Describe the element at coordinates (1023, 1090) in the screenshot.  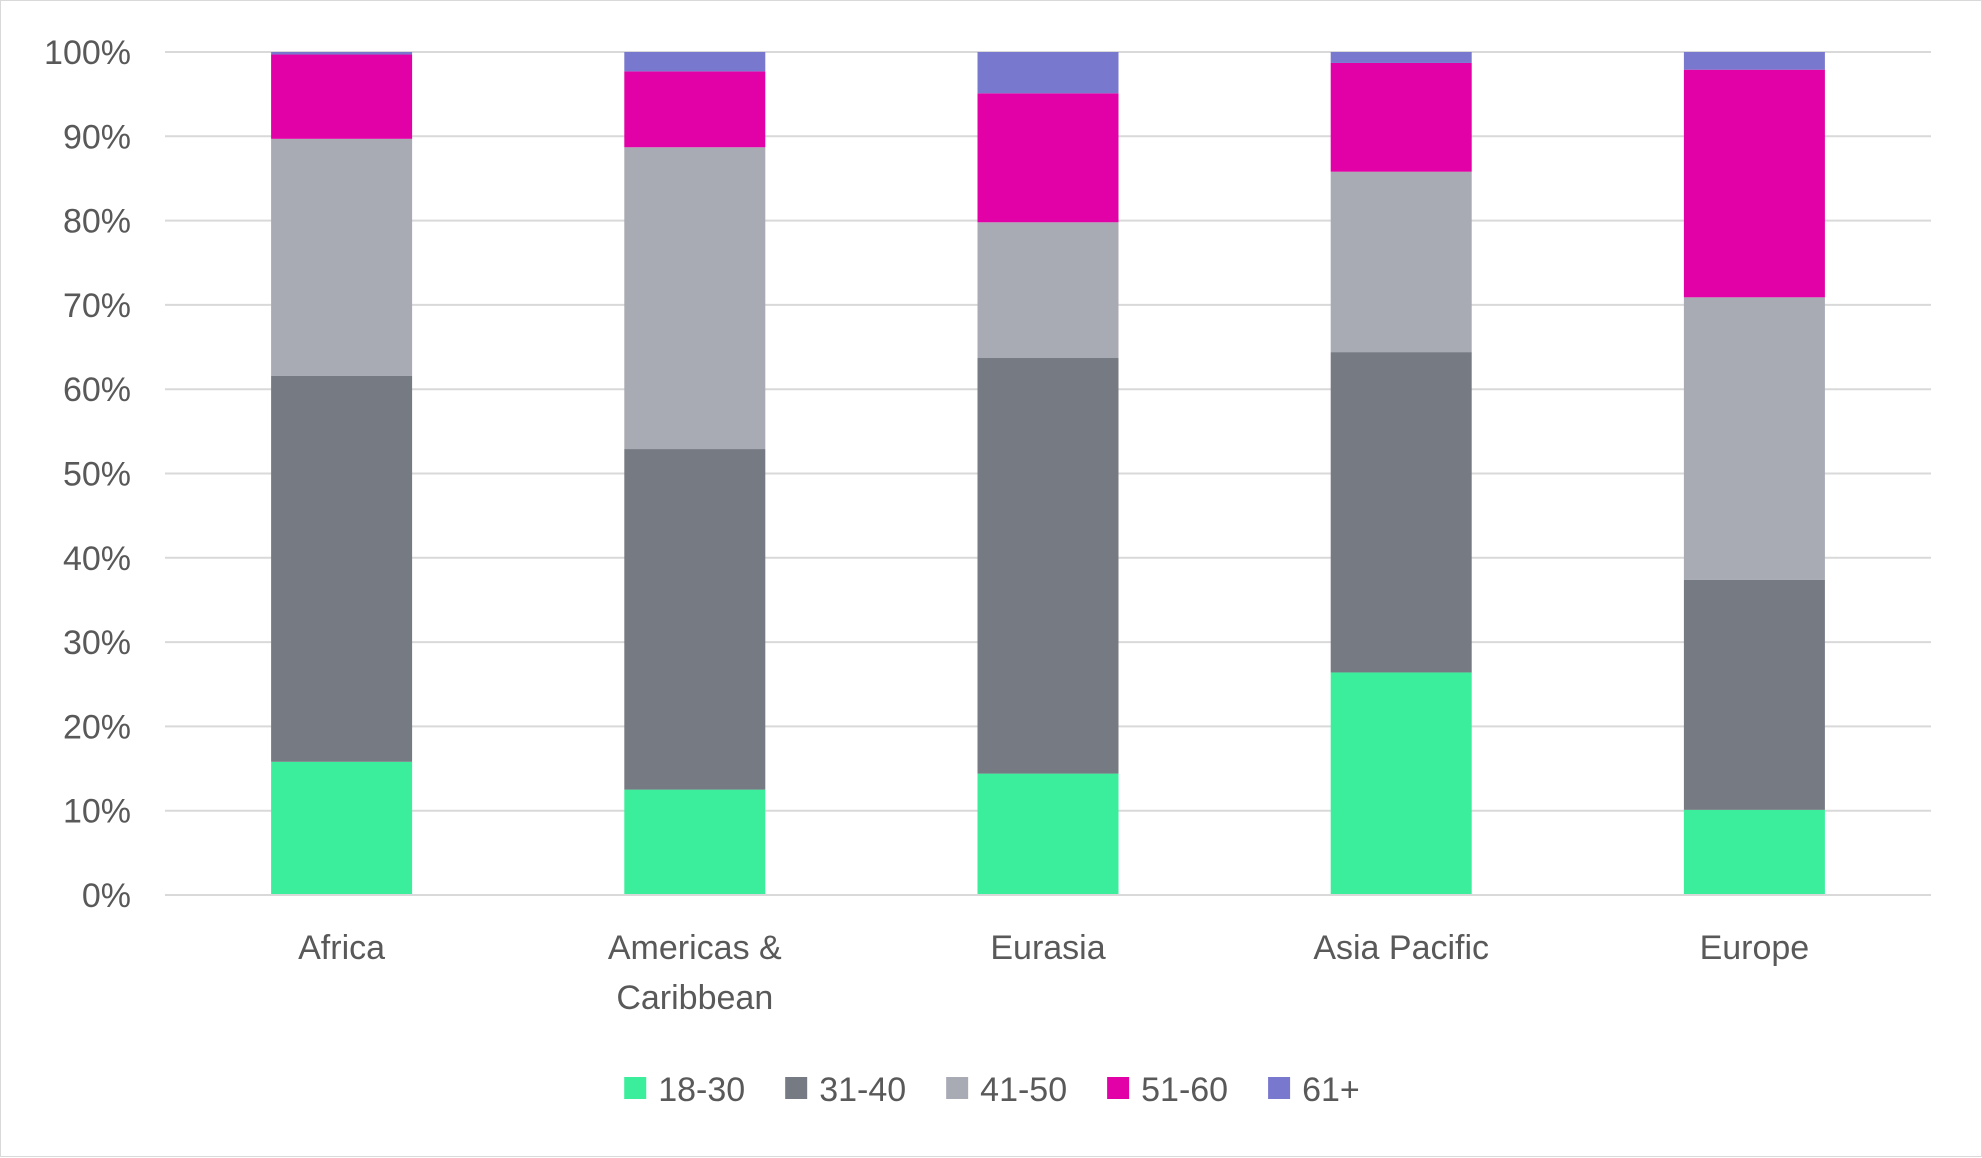
I see `legend-label: 41-50` at that location.